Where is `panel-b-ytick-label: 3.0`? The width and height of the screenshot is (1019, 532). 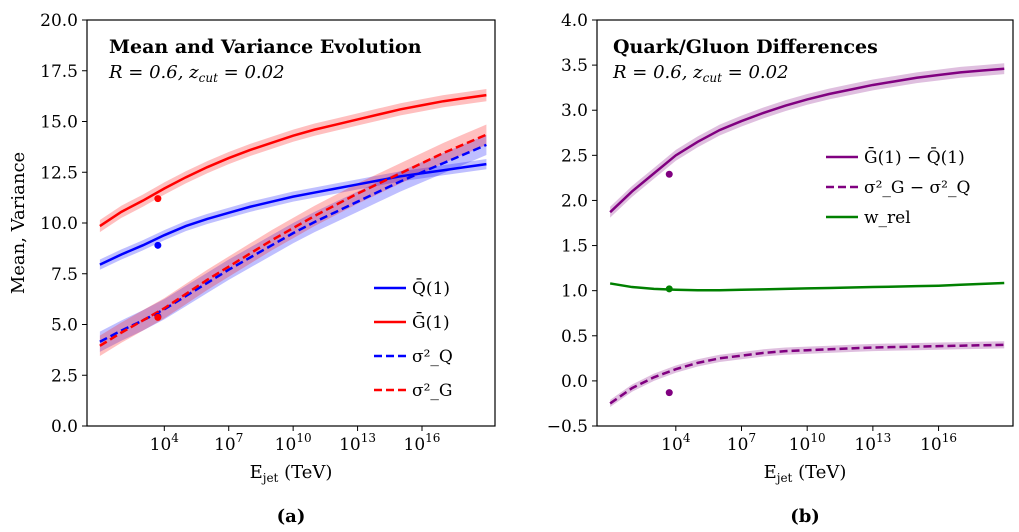 panel-b-ytick-label: 3.0 is located at coordinates (574, 111).